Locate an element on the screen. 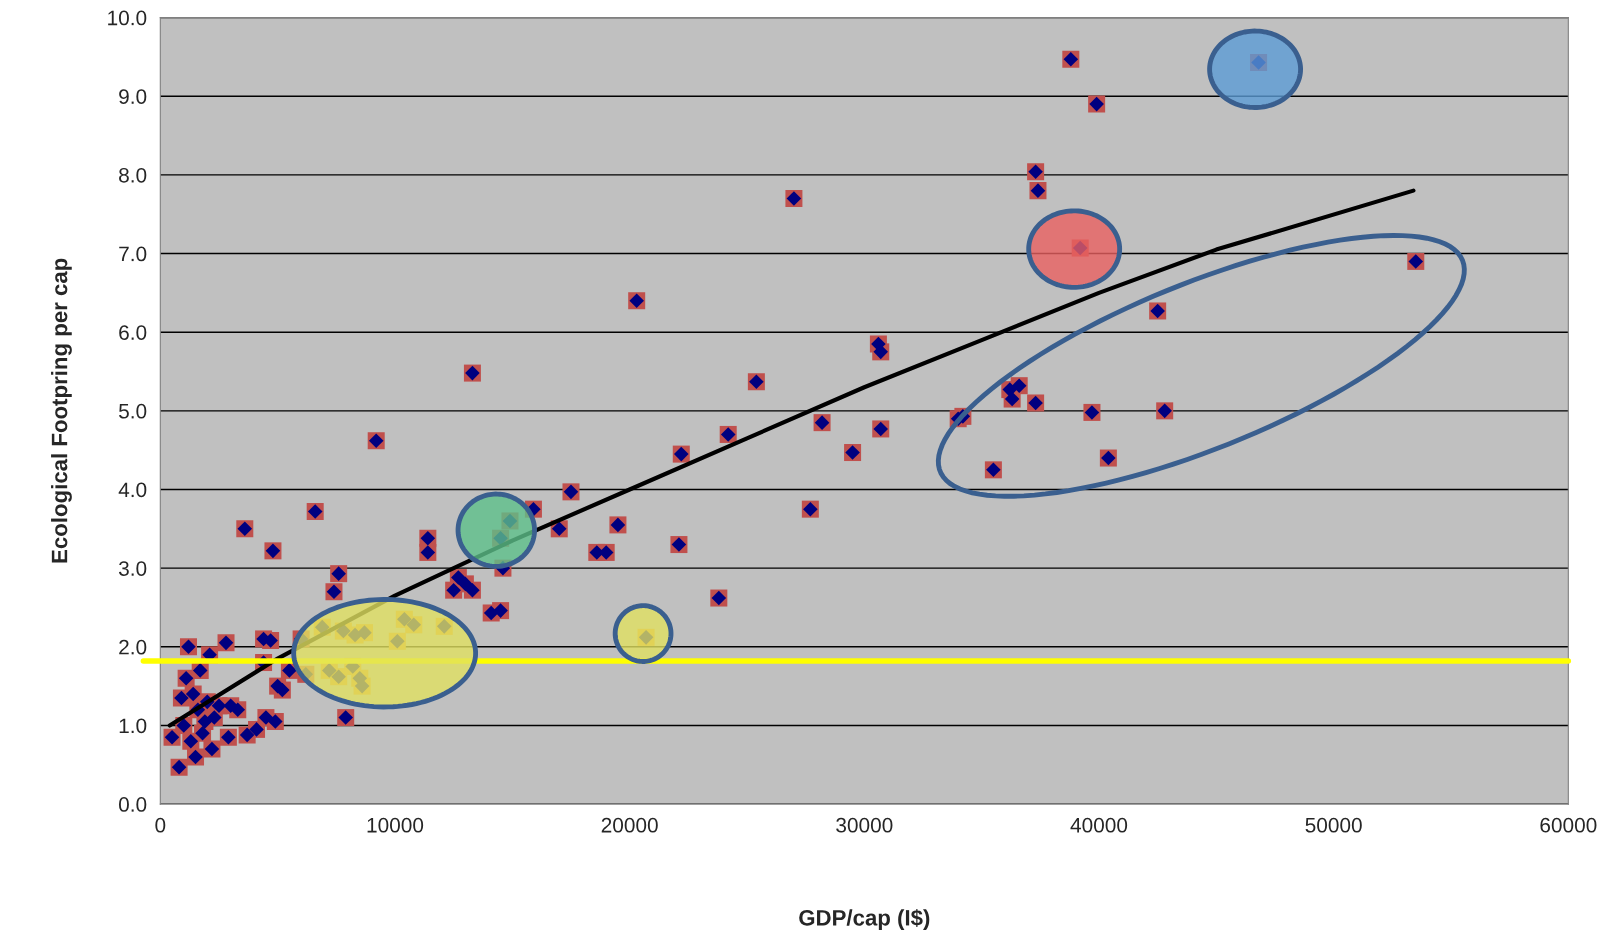  y-tick-label: 6.0 is located at coordinates (133, 332).